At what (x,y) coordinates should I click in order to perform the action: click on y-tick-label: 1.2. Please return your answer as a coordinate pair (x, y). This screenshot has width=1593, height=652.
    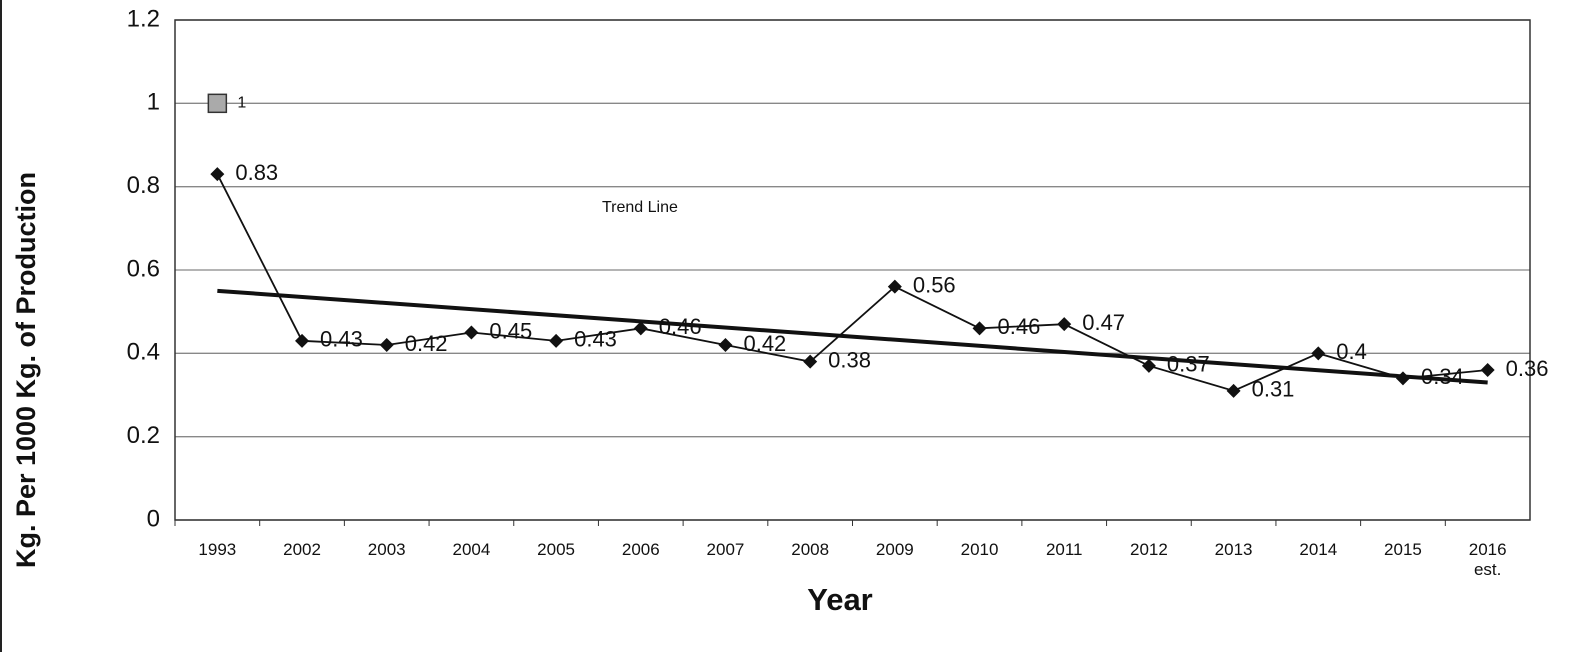
    Looking at the image, I should click on (143, 18).